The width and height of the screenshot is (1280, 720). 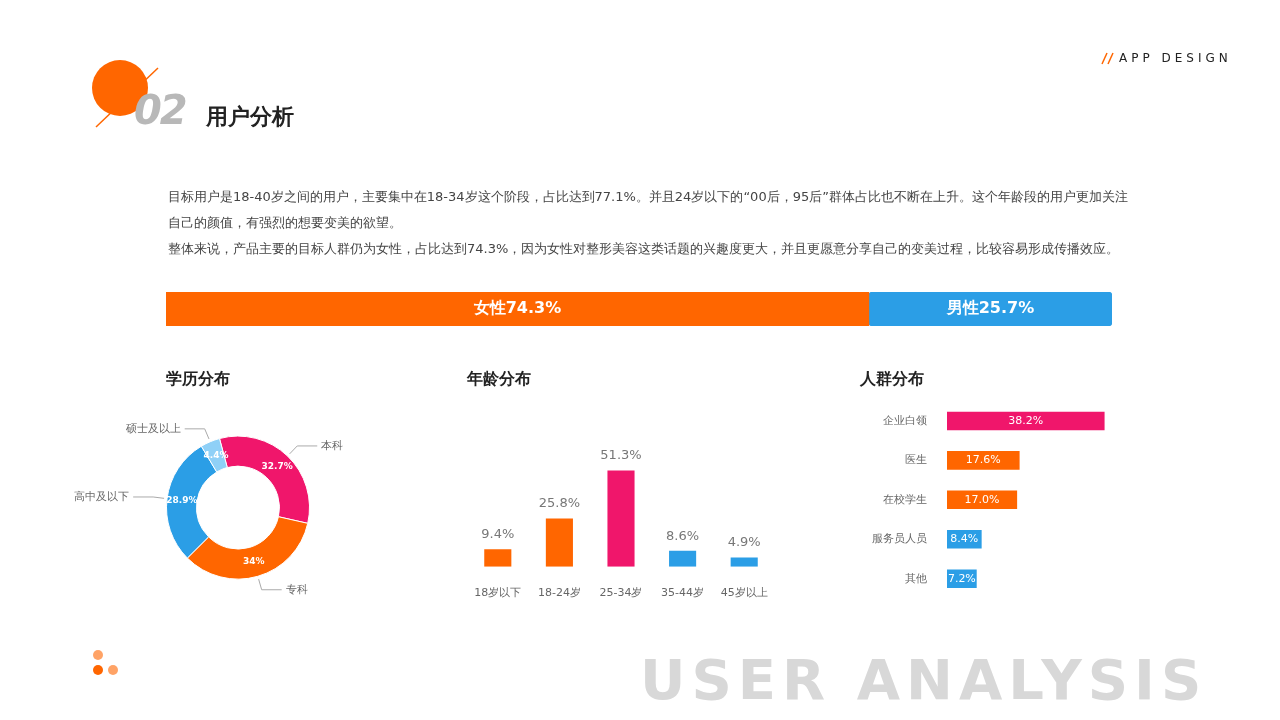 What do you see at coordinates (621, 593) in the screenshot?
I see `x-tick-label: 25-34岁` at bounding box center [621, 593].